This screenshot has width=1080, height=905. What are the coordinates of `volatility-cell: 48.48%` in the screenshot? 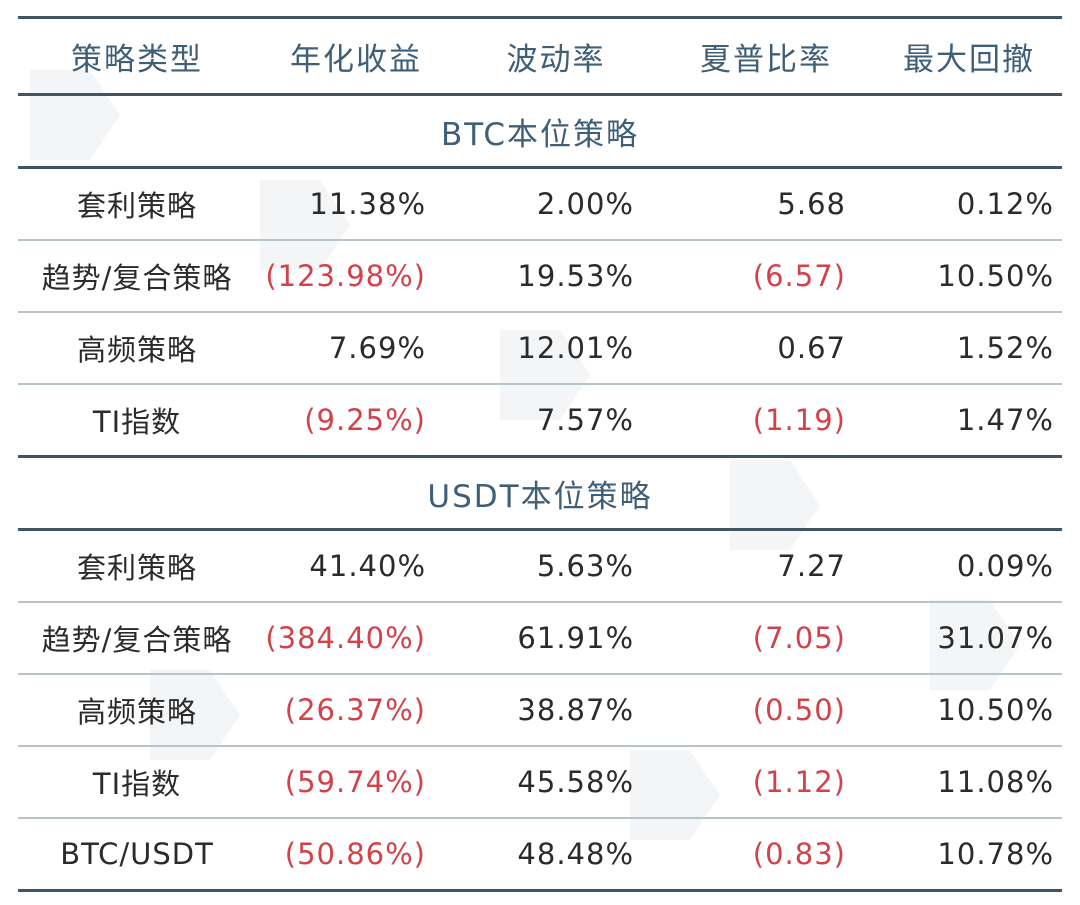 It's located at (575, 854).